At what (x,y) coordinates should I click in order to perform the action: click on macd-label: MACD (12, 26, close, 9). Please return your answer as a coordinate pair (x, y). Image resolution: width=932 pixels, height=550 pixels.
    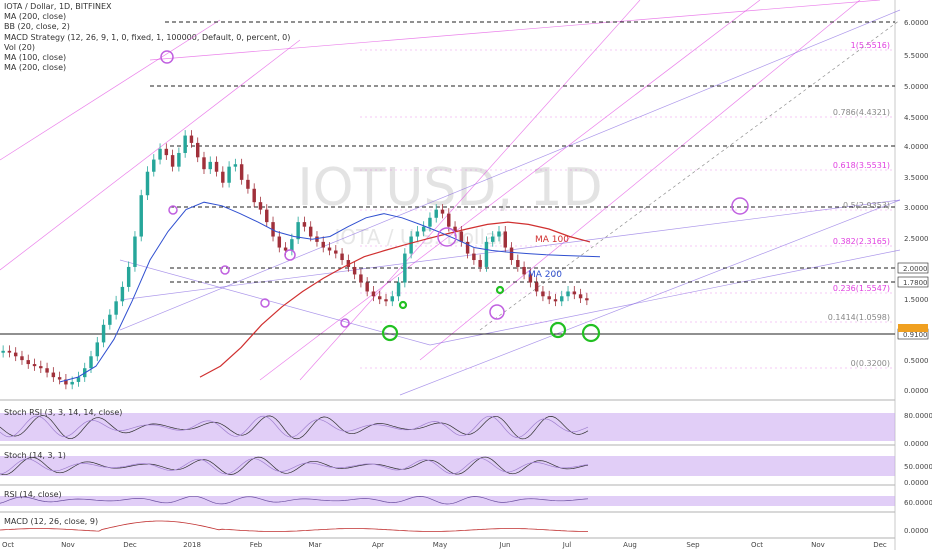
    Looking at the image, I should click on (51, 521).